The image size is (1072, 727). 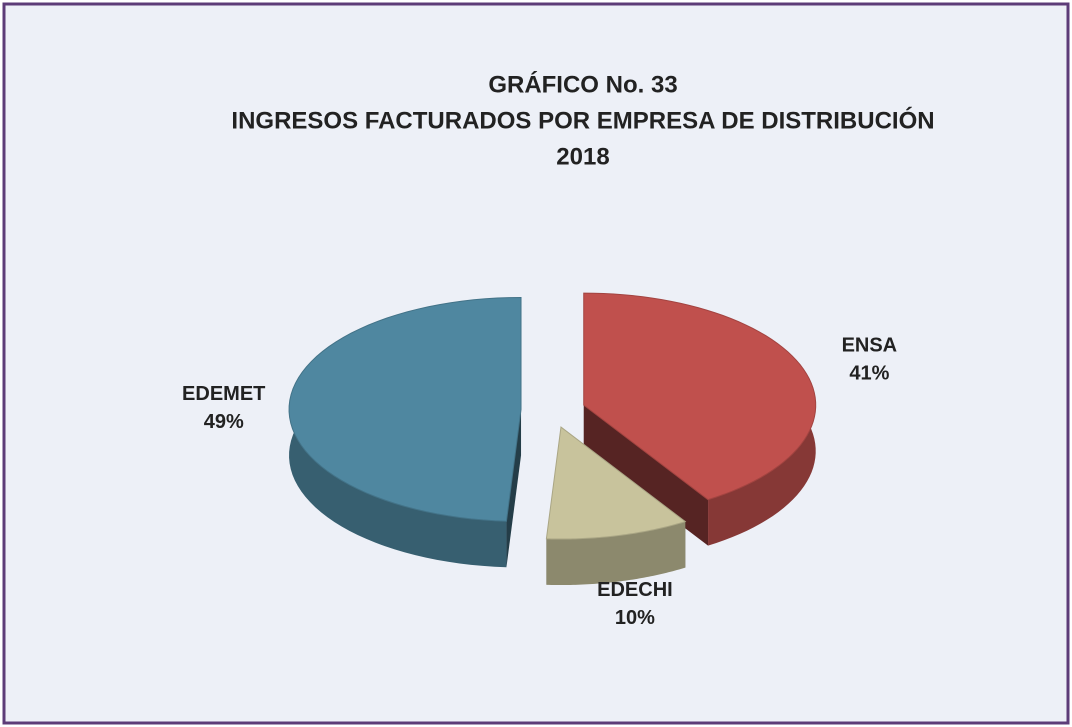 I want to click on slice-label: ENSA, so click(x=870, y=346).